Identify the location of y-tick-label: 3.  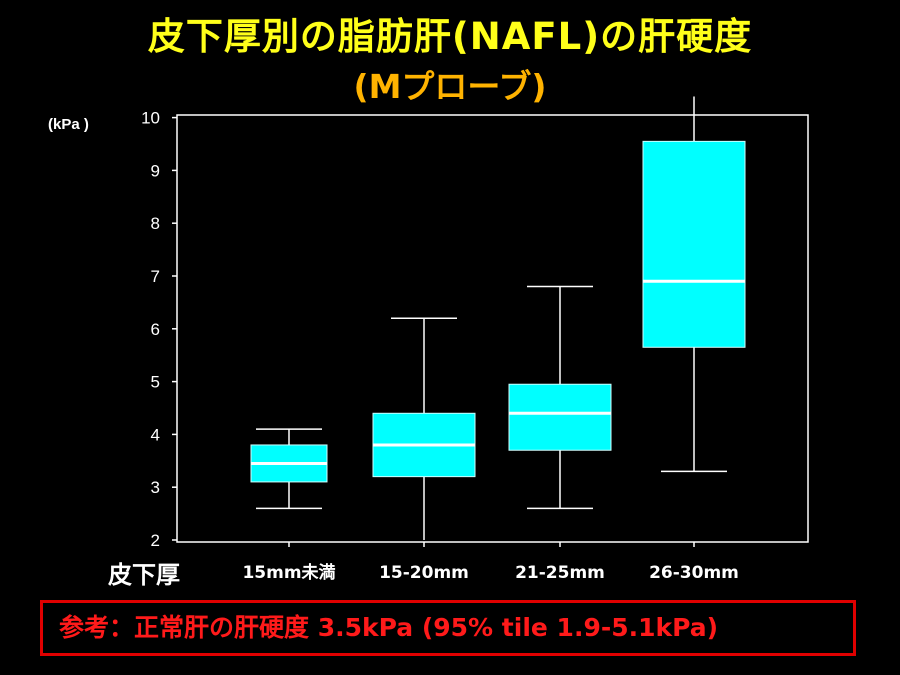
(155, 487).